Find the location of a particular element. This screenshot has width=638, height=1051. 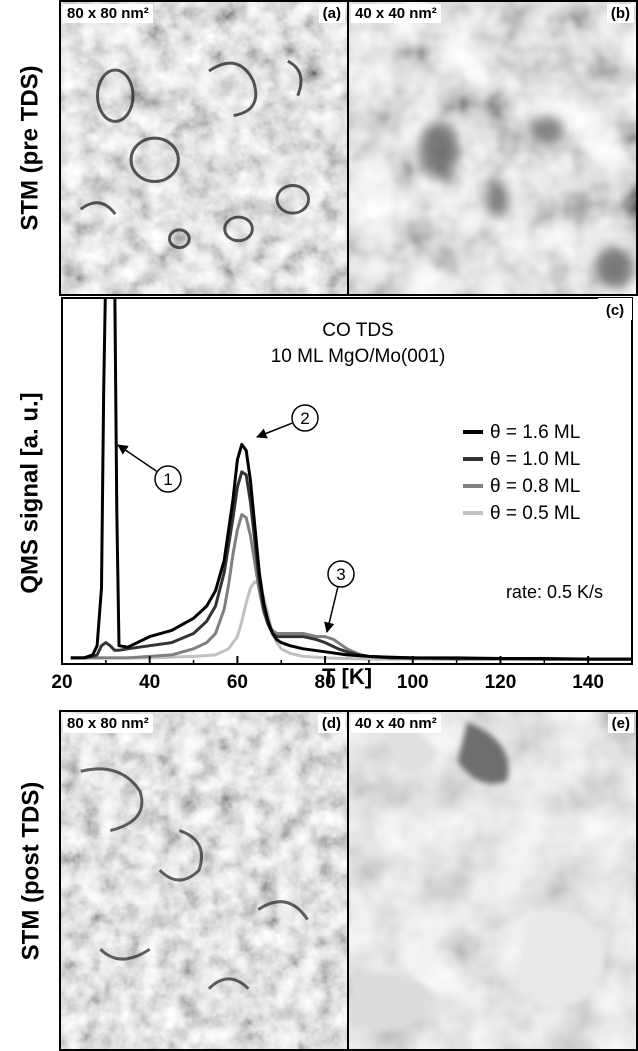

panel-tag-c-bg is located at coordinates (615, 309).